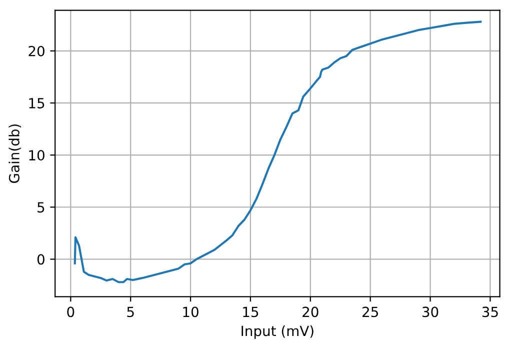 Image resolution: width=510 pixels, height=343 pixels. Describe the element at coordinates (15, 153) in the screenshot. I see `y-axis-title: Gain(db)` at that location.